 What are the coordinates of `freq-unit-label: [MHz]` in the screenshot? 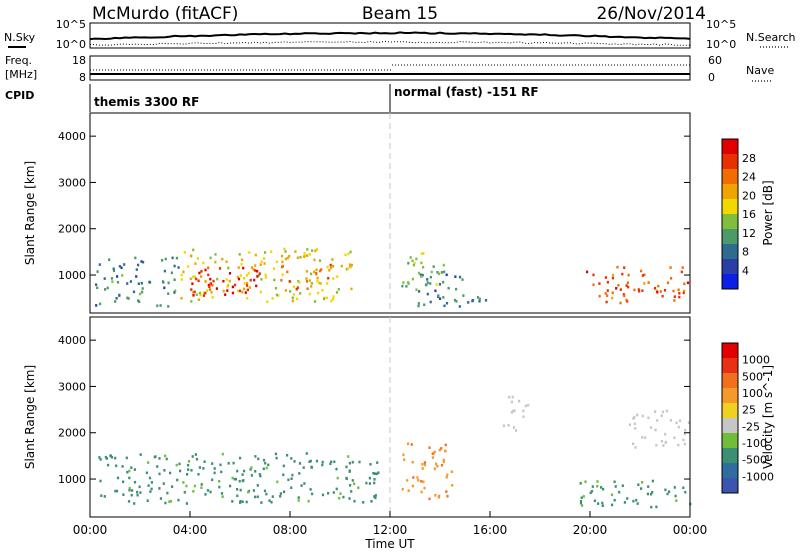 It's located at (21, 74).